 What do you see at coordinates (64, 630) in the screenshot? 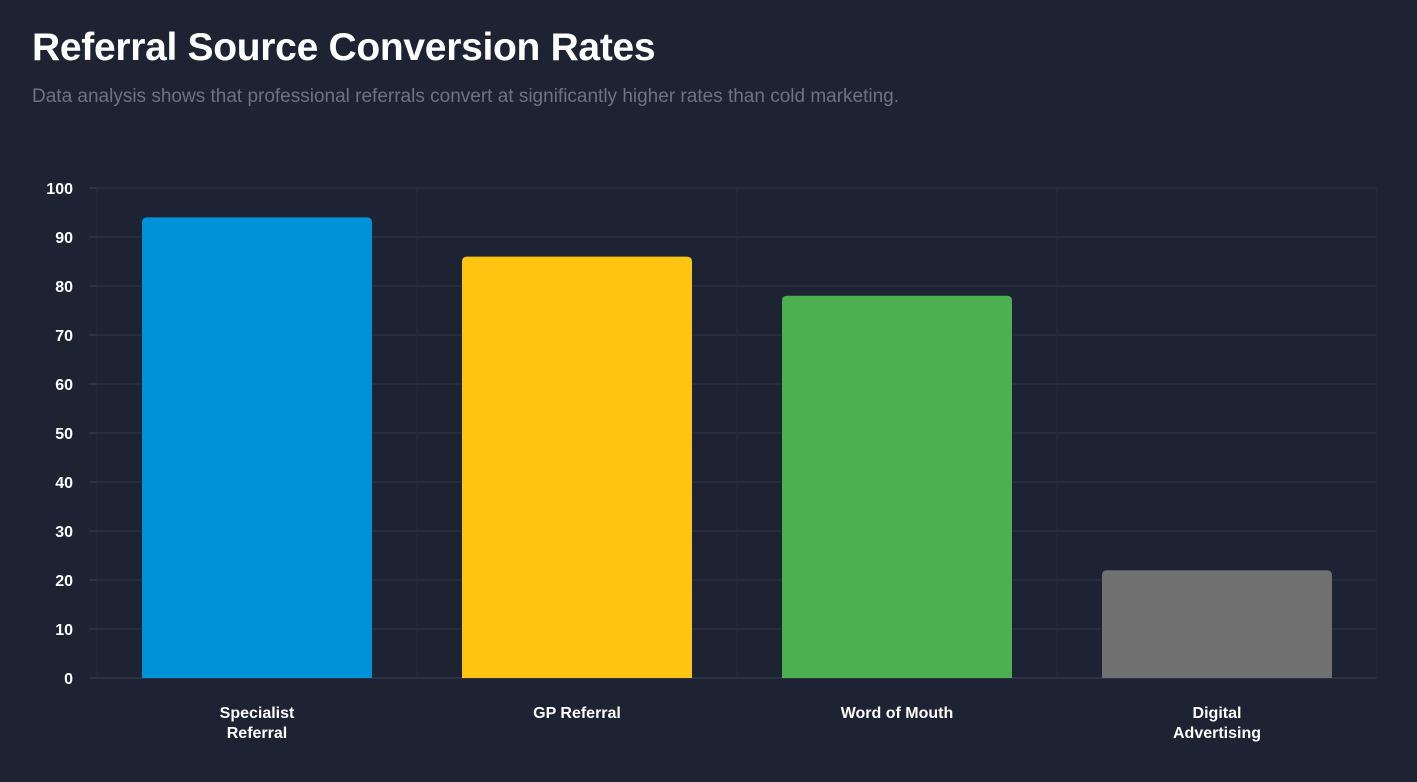
I see `y-tick-label: 10` at bounding box center [64, 630].